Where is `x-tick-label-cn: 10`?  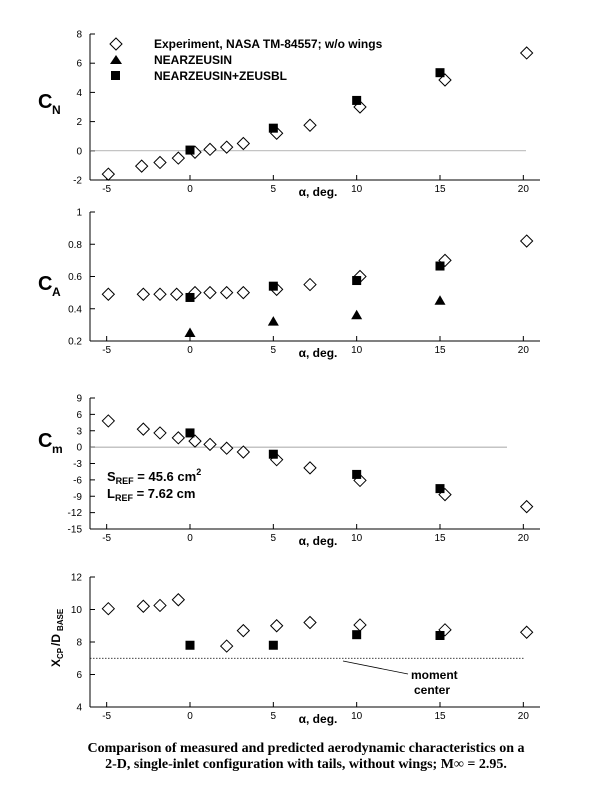
x-tick-label-cn: 10 is located at coordinates (357, 189).